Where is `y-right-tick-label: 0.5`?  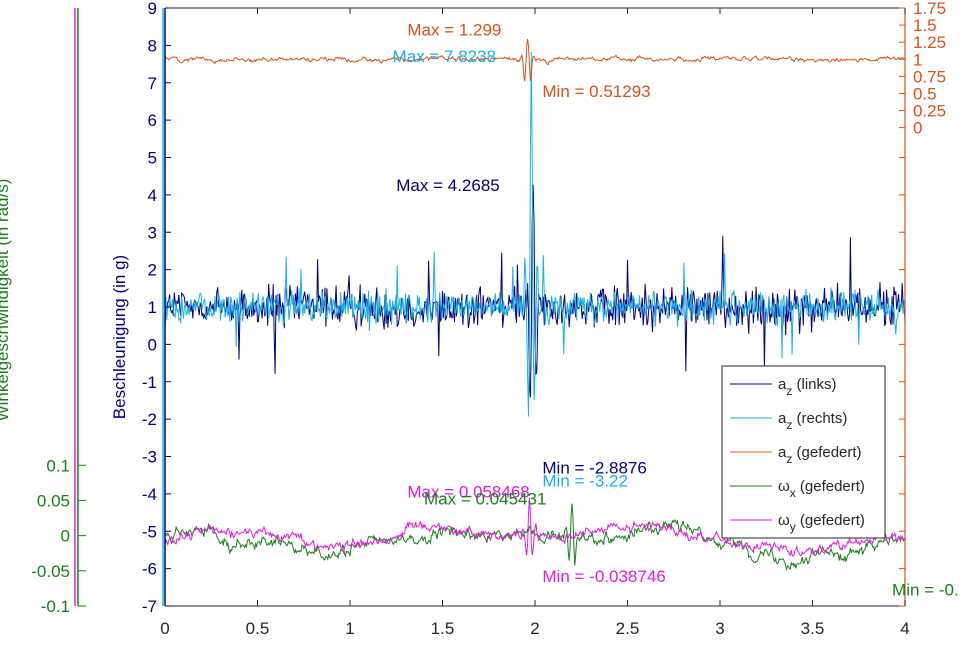 y-right-tick-label: 0.5 is located at coordinates (925, 93).